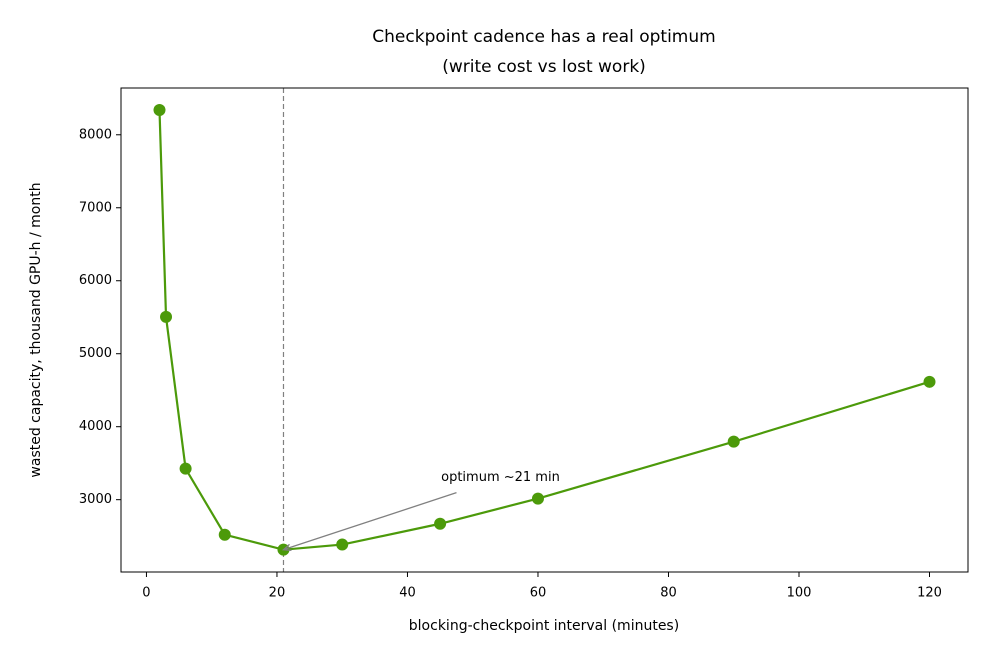  What do you see at coordinates (500, 477) in the screenshot?
I see `annotation-text: optimum ~21 min` at bounding box center [500, 477].